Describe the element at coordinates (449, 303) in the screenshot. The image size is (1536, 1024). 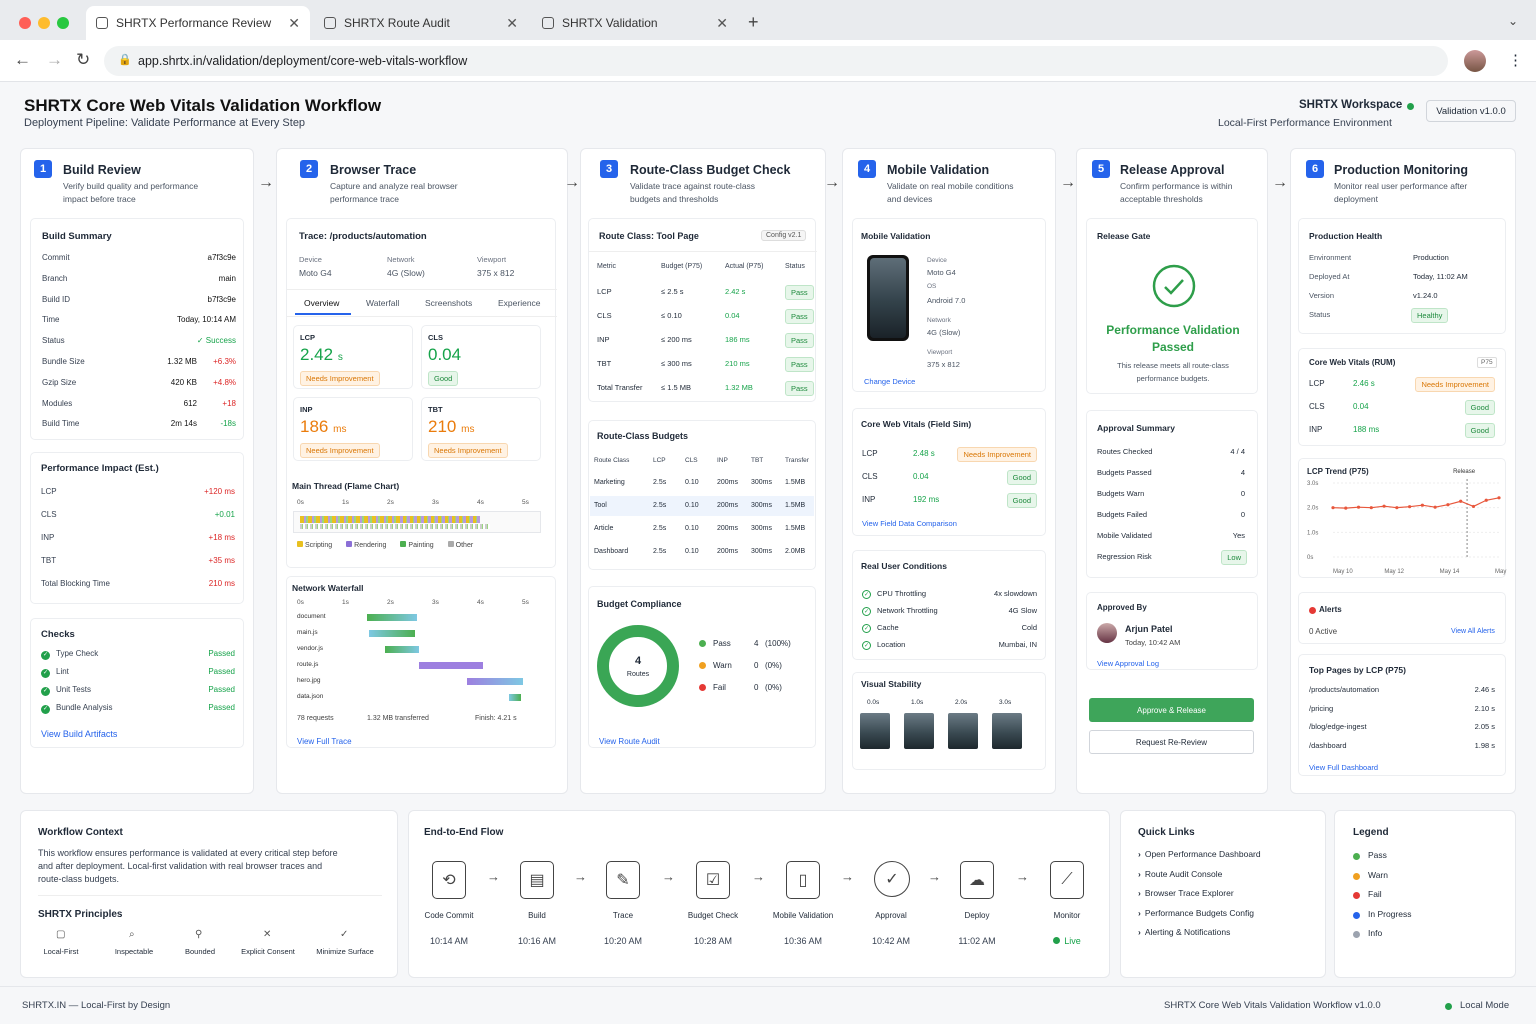
I see `tab-screenshots: Screenshots` at that location.